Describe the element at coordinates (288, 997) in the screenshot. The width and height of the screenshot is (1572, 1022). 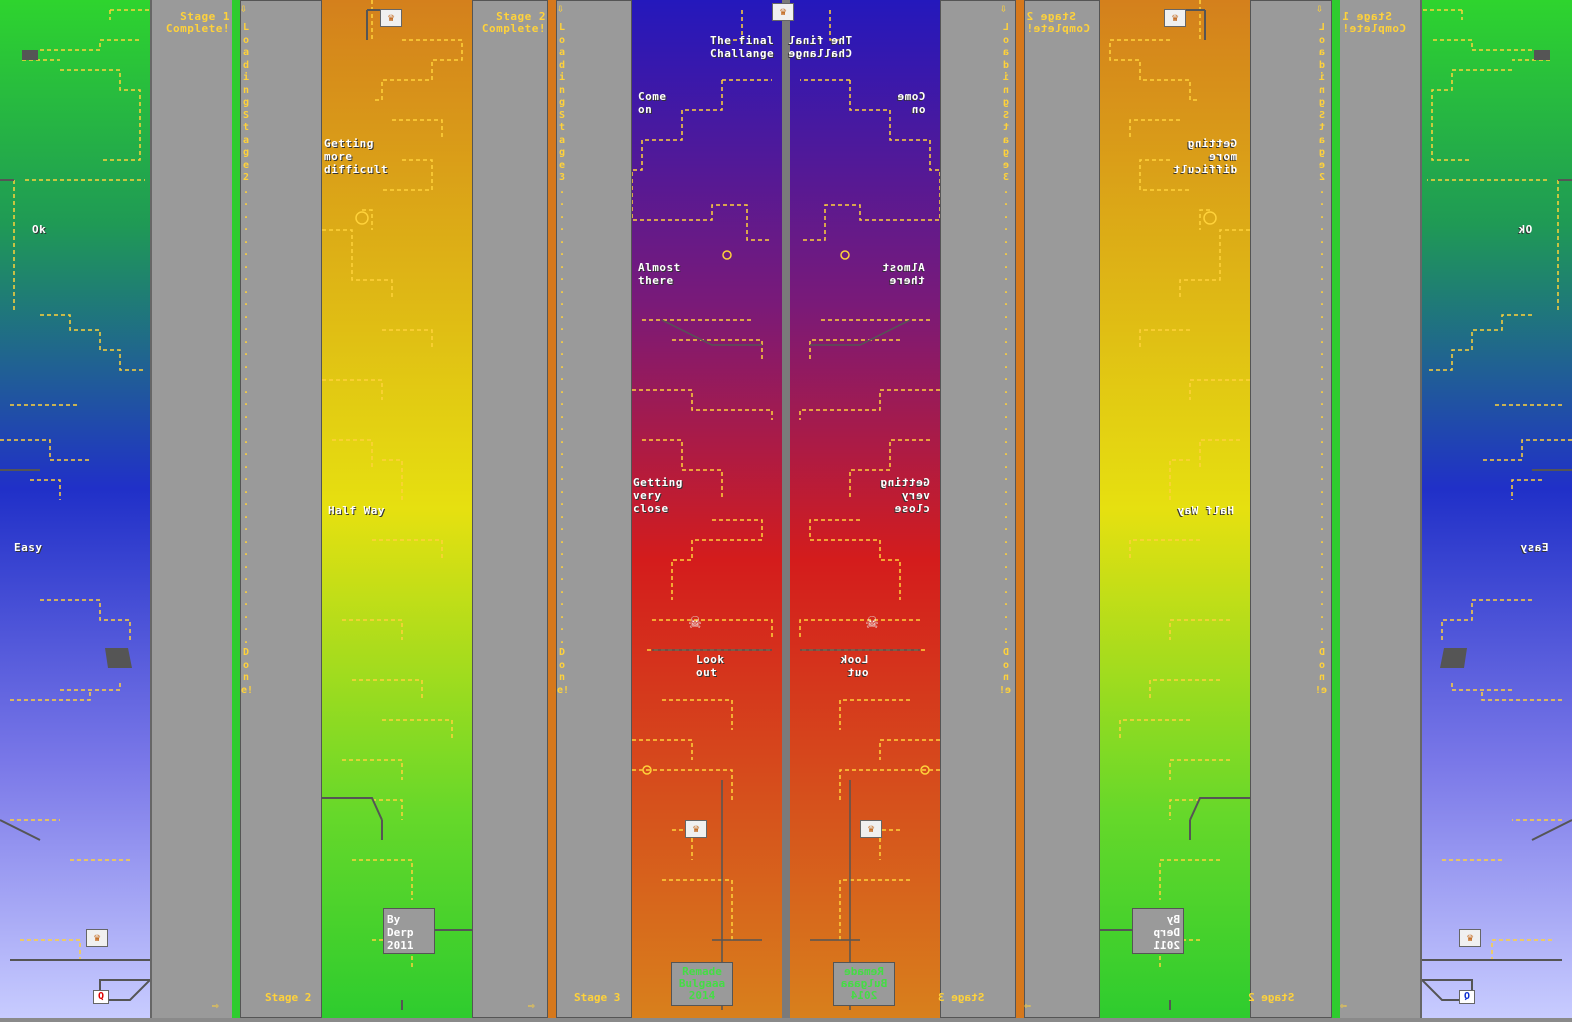
I see `stage2-label: Stage 2` at that location.